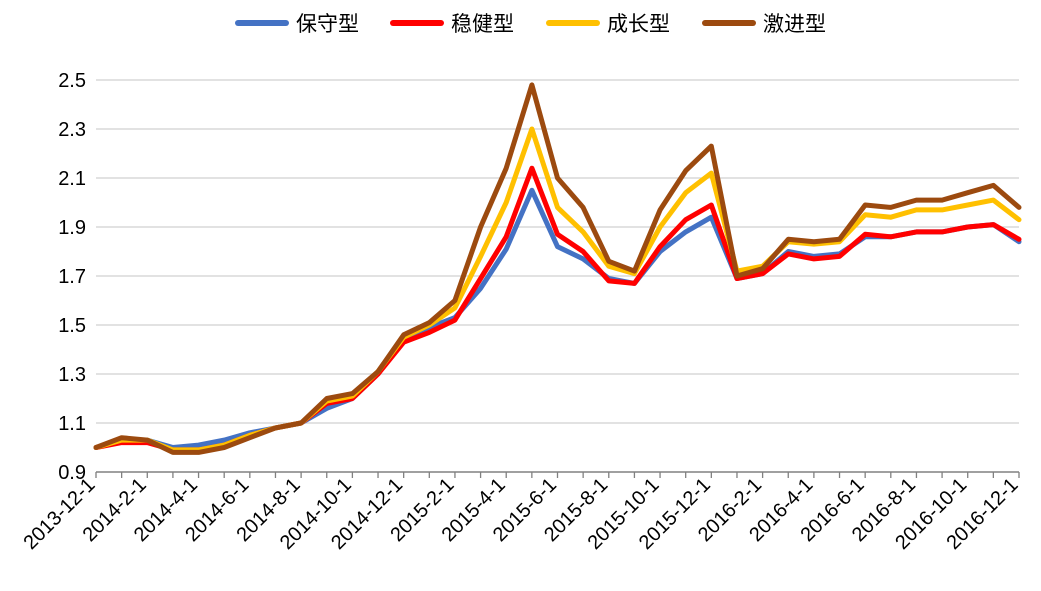 The image size is (1041, 591). What do you see at coordinates (72, 228) in the screenshot?
I see `y-tick-label: 1.9` at bounding box center [72, 228].